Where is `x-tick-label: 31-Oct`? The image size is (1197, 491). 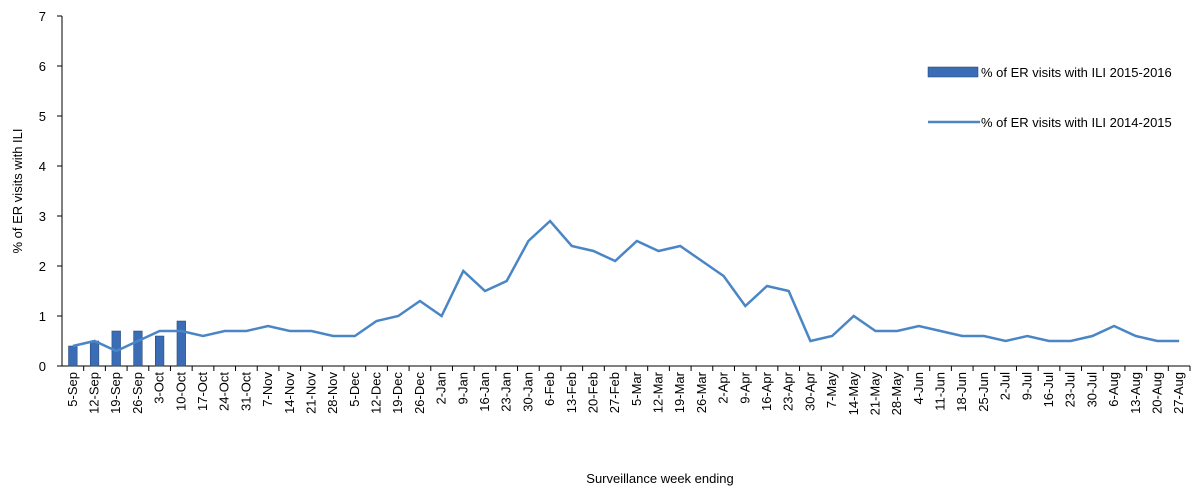 x-tick-label: 31-Oct is located at coordinates (245, 391).